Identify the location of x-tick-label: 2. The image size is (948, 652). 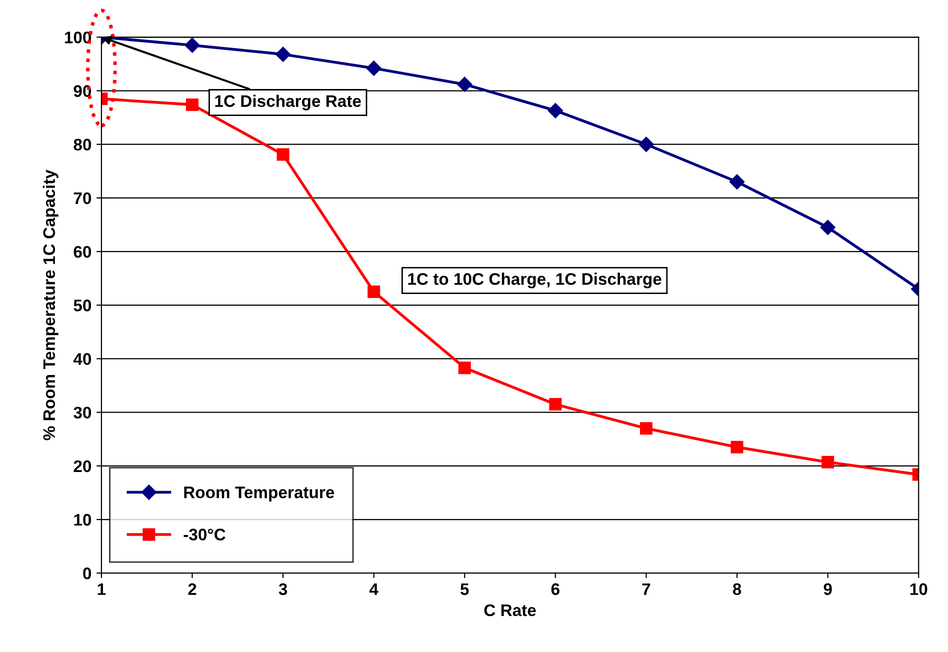
(192, 589).